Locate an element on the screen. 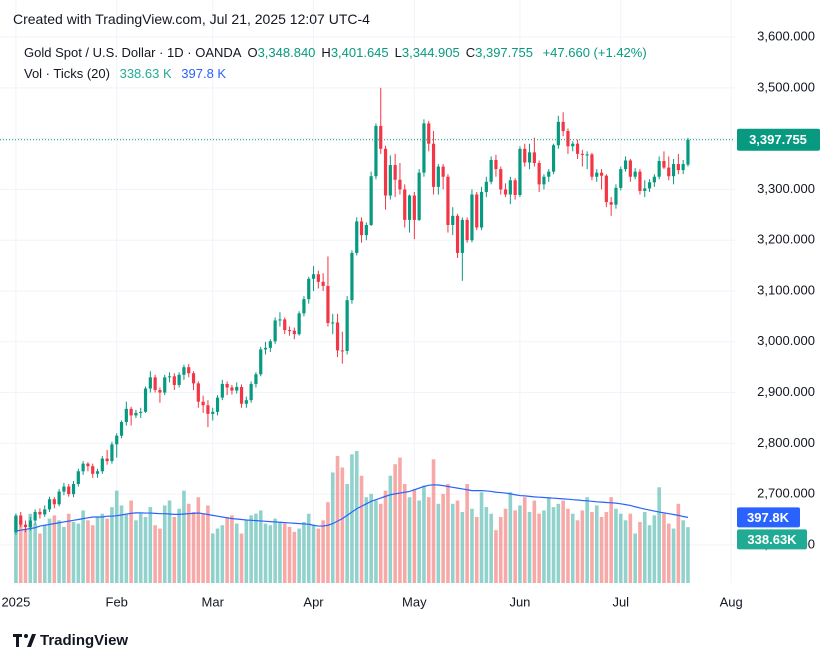 Image resolution: width=837 pixels, height=663 pixels. y-tick-label: 3,300.000 is located at coordinates (786, 188).